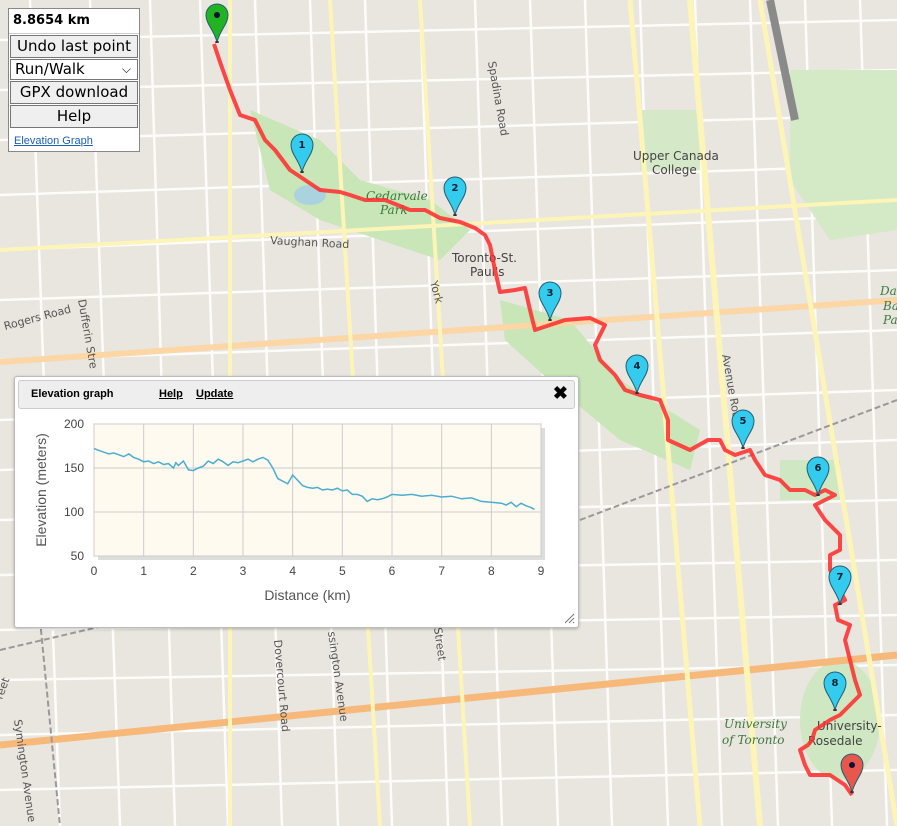 Image resolution: width=897 pixels, height=826 pixels. Describe the element at coordinates (296, 394) in the screenshot. I see `elevation-window-header: Elevation graph Help Update ✖` at that location.